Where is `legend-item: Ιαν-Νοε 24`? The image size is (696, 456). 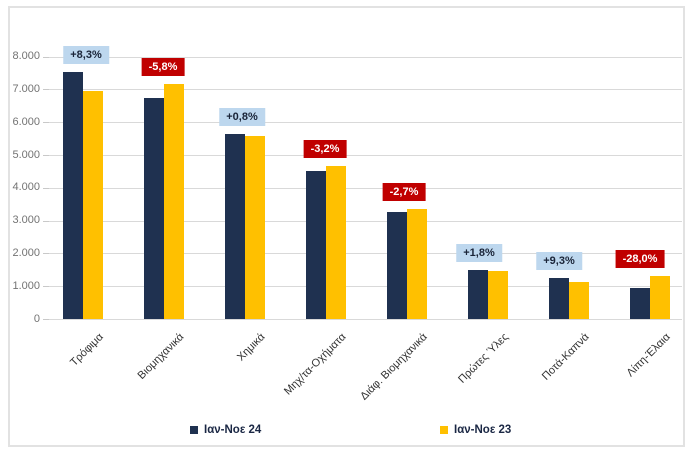
legend-item: Ιαν-Νοε 24 is located at coordinates (225, 430).